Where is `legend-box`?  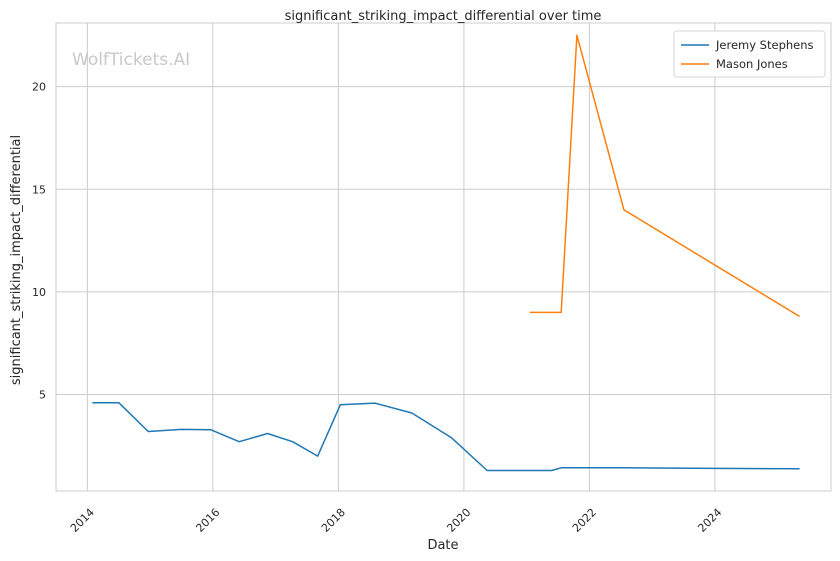
legend-box is located at coordinates (749, 54).